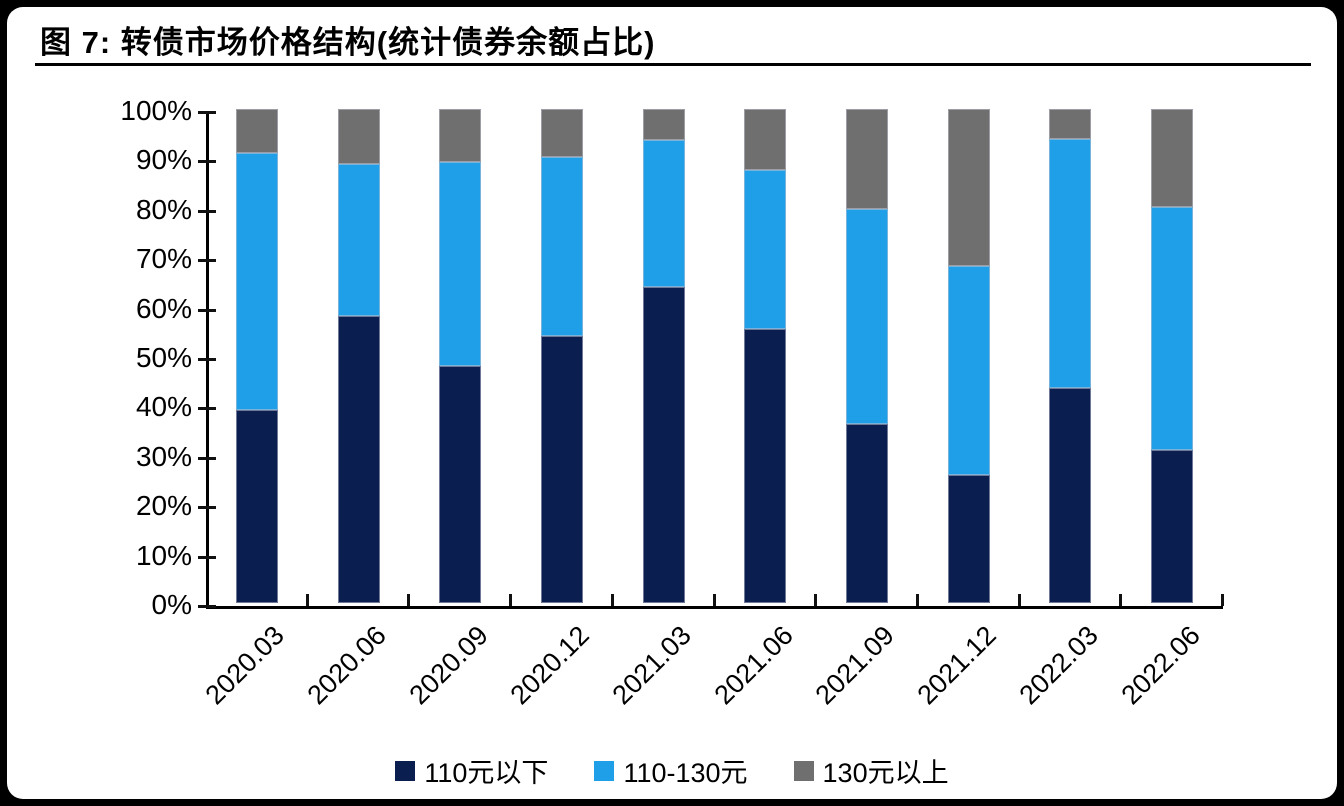  I want to click on x-axis-tick-label: 2020.12, so click(550, 665).